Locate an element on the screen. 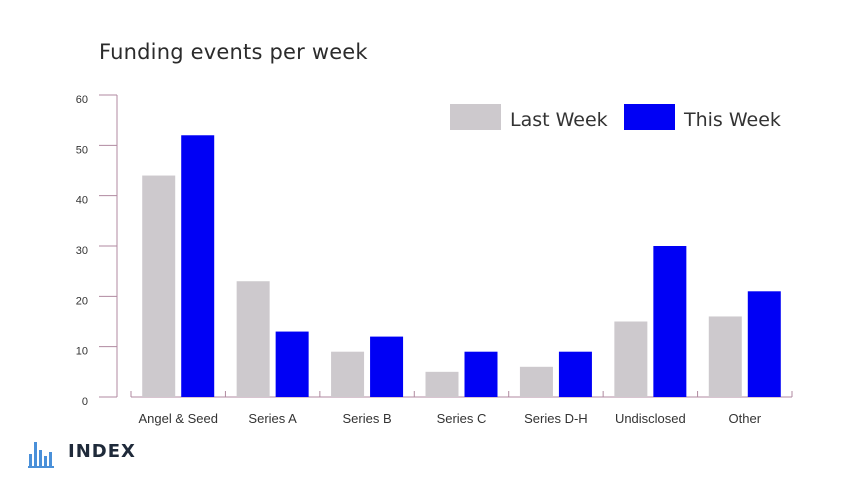 Image resolution: width=868 pixels, height=488 pixels. logo-text: INDEX is located at coordinates (102, 451).